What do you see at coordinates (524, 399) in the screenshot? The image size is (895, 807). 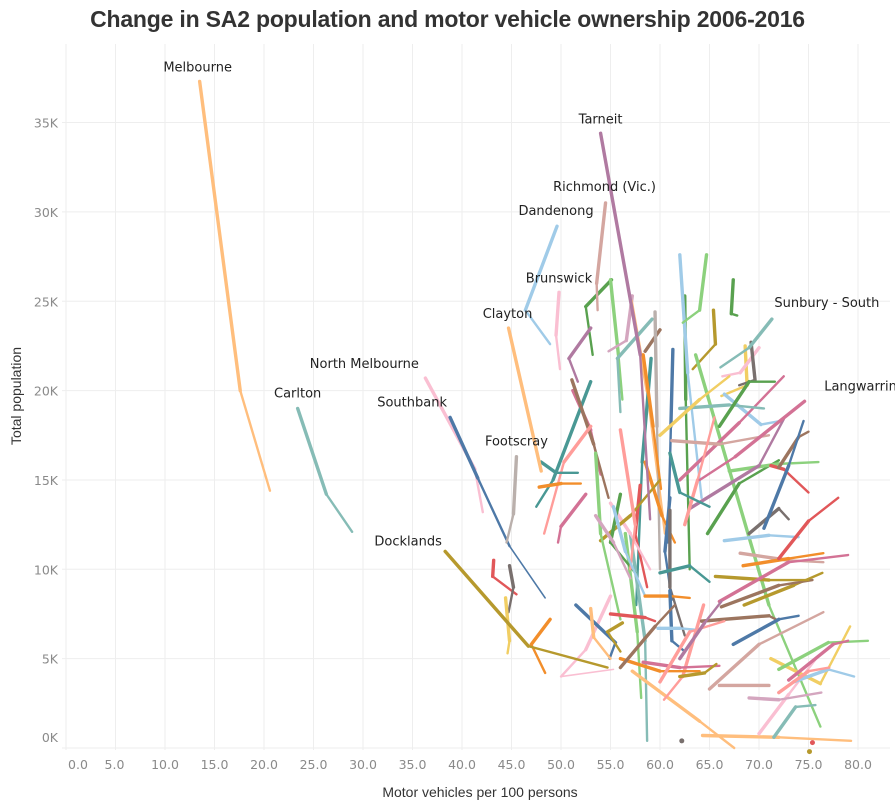 I see `series-clayton` at bounding box center [524, 399].